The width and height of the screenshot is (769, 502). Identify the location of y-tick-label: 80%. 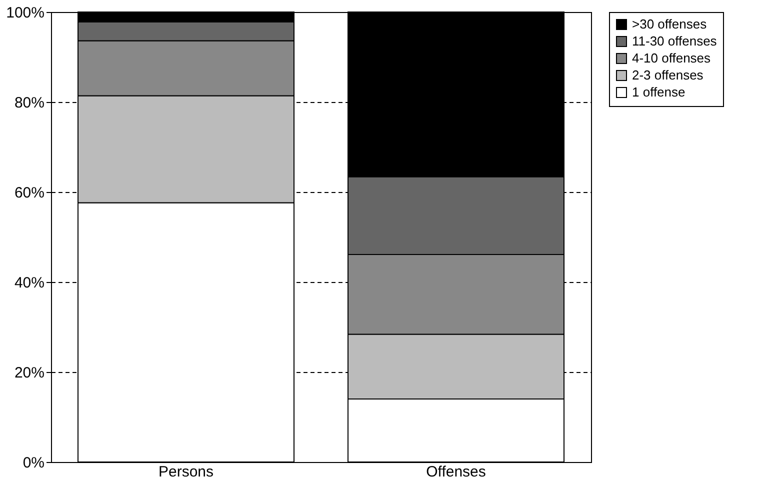
(29, 103).